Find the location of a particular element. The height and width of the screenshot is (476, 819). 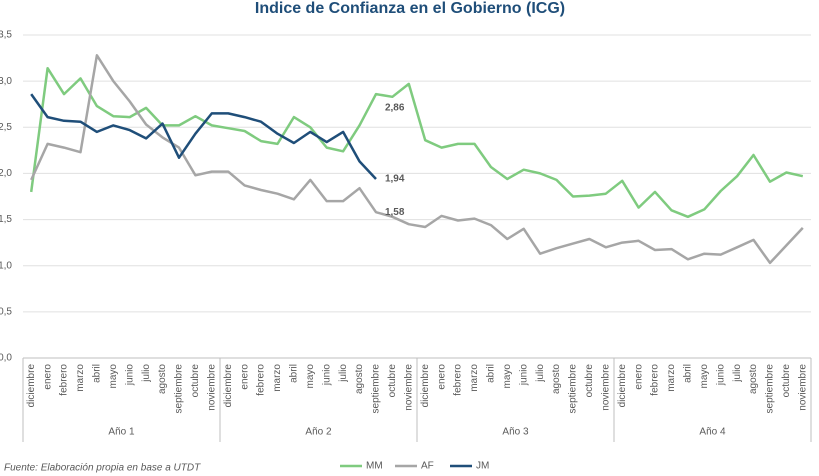

y-tick-label: 0,0 is located at coordinates (6, 358).